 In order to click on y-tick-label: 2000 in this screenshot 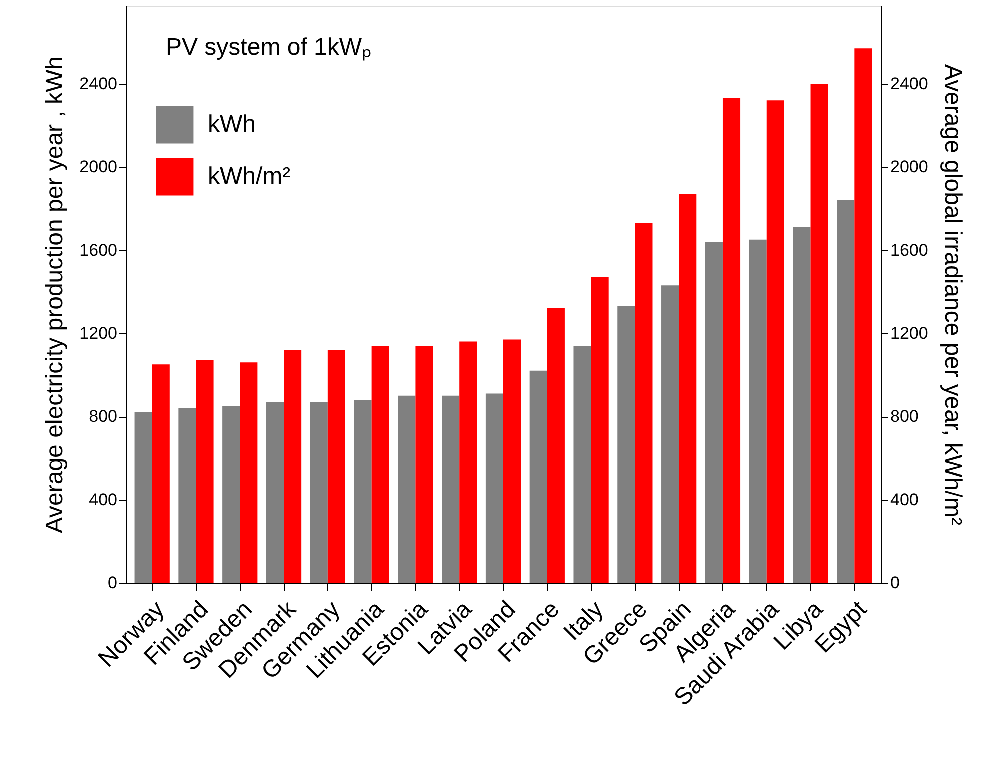, I will do `click(99, 167)`.